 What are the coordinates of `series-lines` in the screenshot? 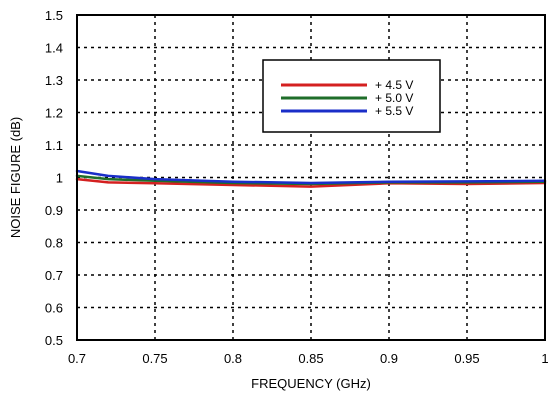 It's located at (311, 178).